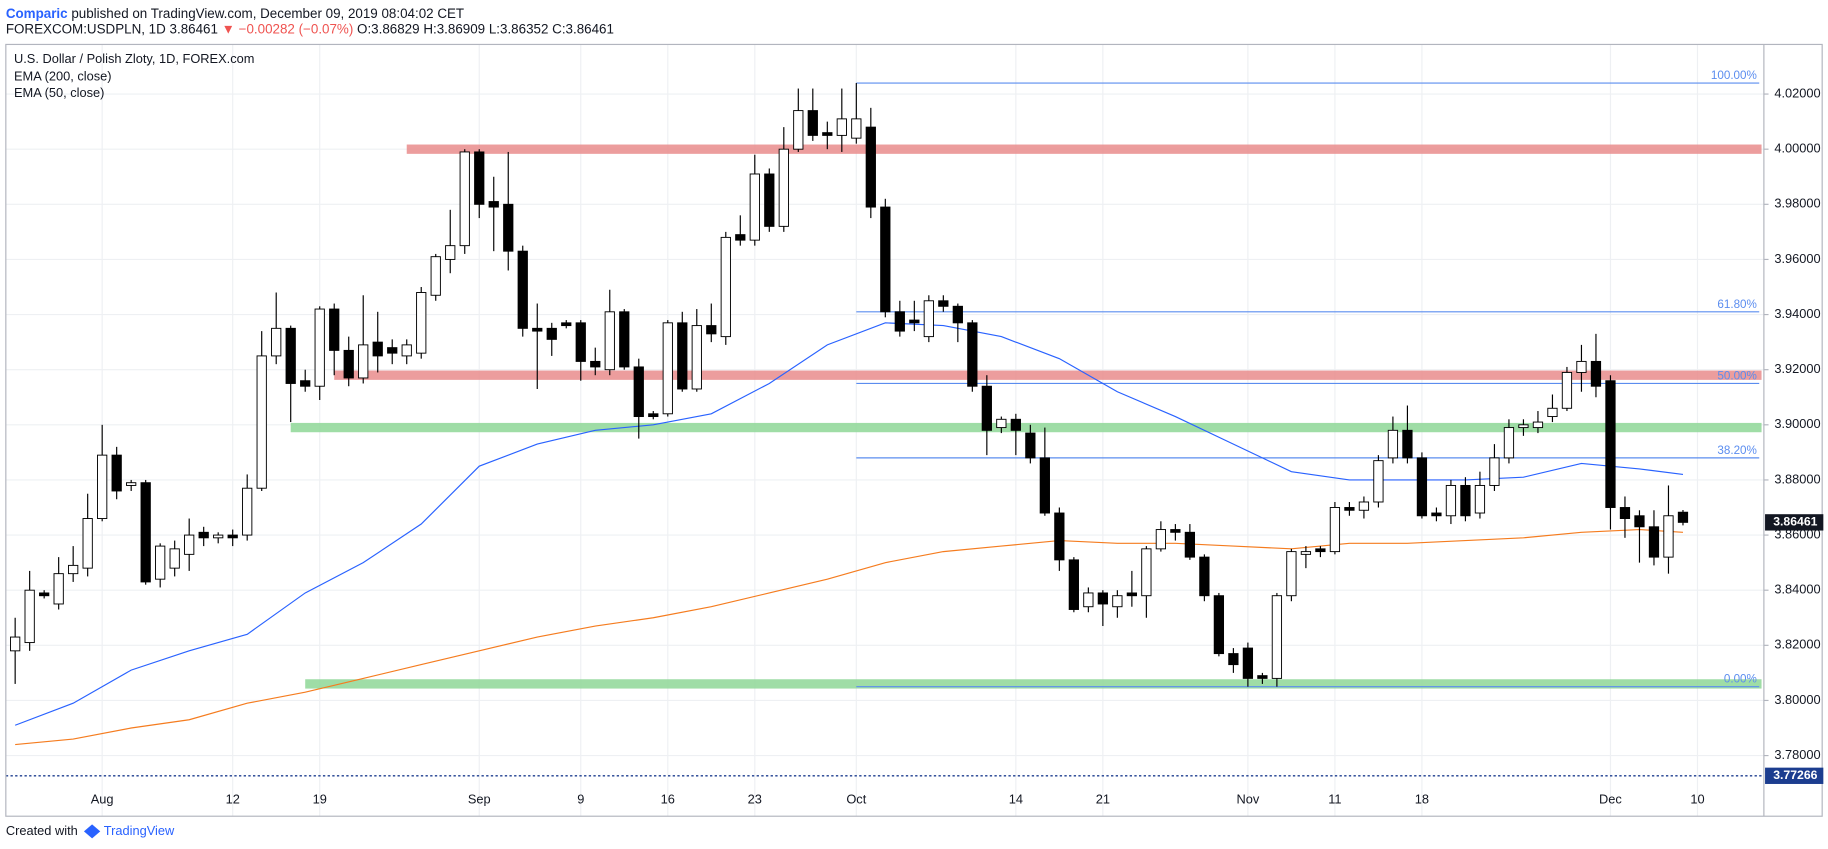 Image resolution: width=1828 pixels, height=849 pixels. What do you see at coordinates (92, 831) in the screenshot?
I see `logo` at bounding box center [92, 831].